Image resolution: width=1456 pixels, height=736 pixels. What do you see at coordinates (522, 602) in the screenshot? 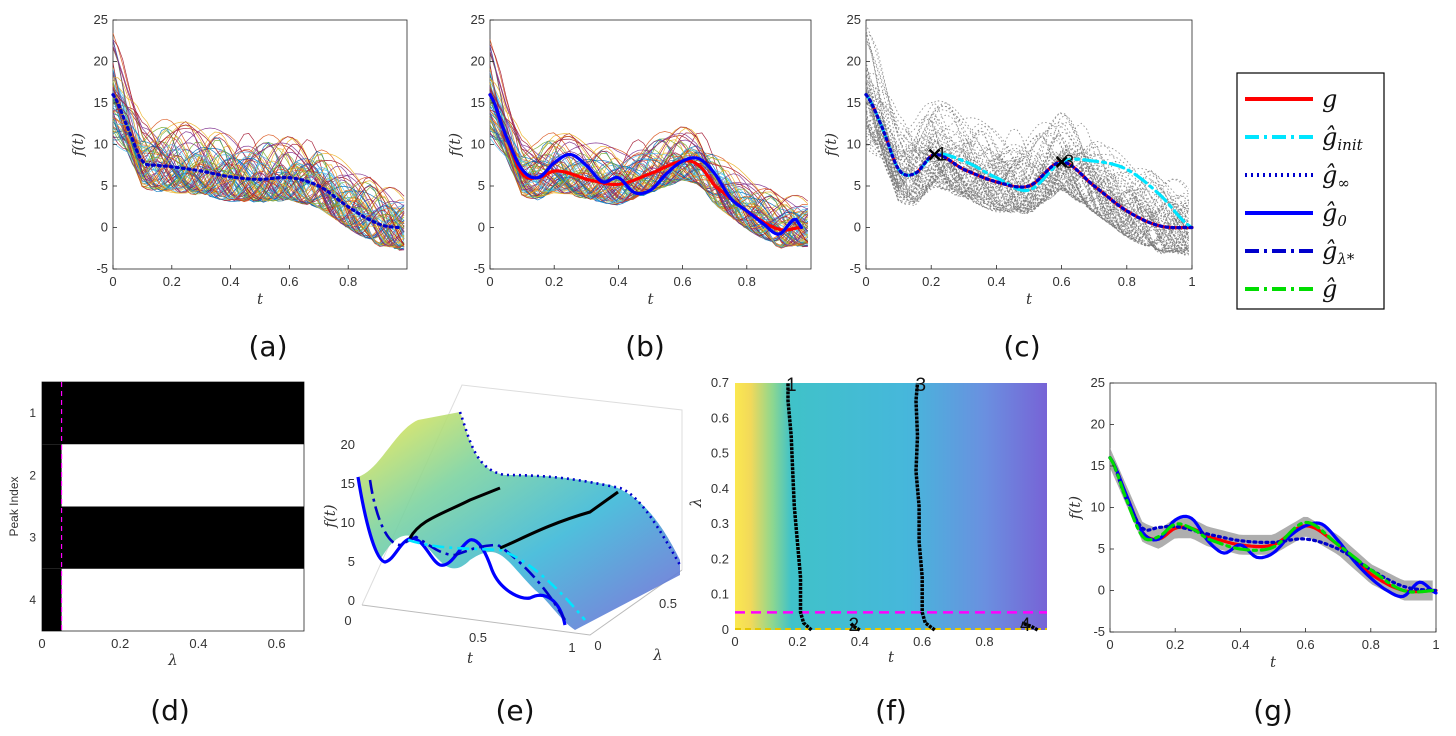
I see `box-edge` at bounding box center [522, 602].